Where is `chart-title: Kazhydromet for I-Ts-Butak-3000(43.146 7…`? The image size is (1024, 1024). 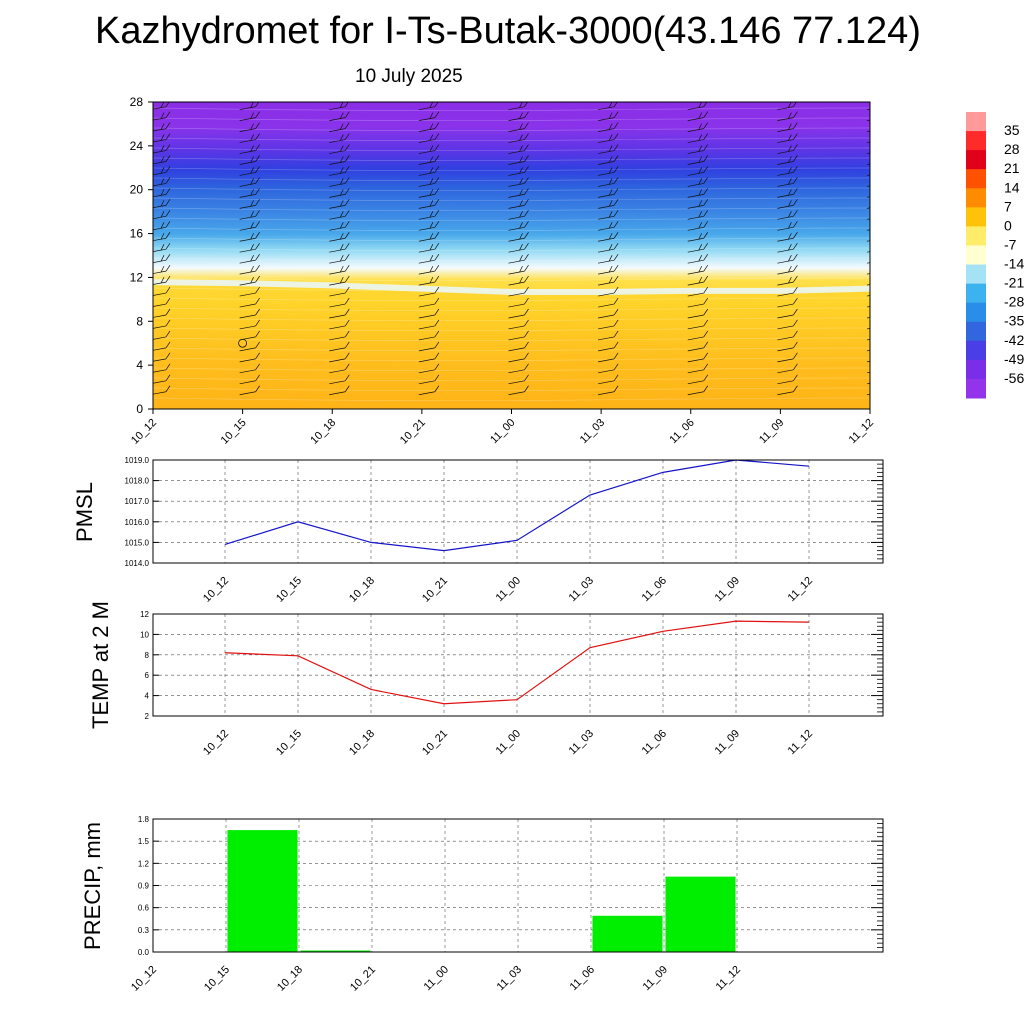 chart-title: Kazhydromet for I-Ts-Butak-3000(43.146 7… is located at coordinates (508, 31).